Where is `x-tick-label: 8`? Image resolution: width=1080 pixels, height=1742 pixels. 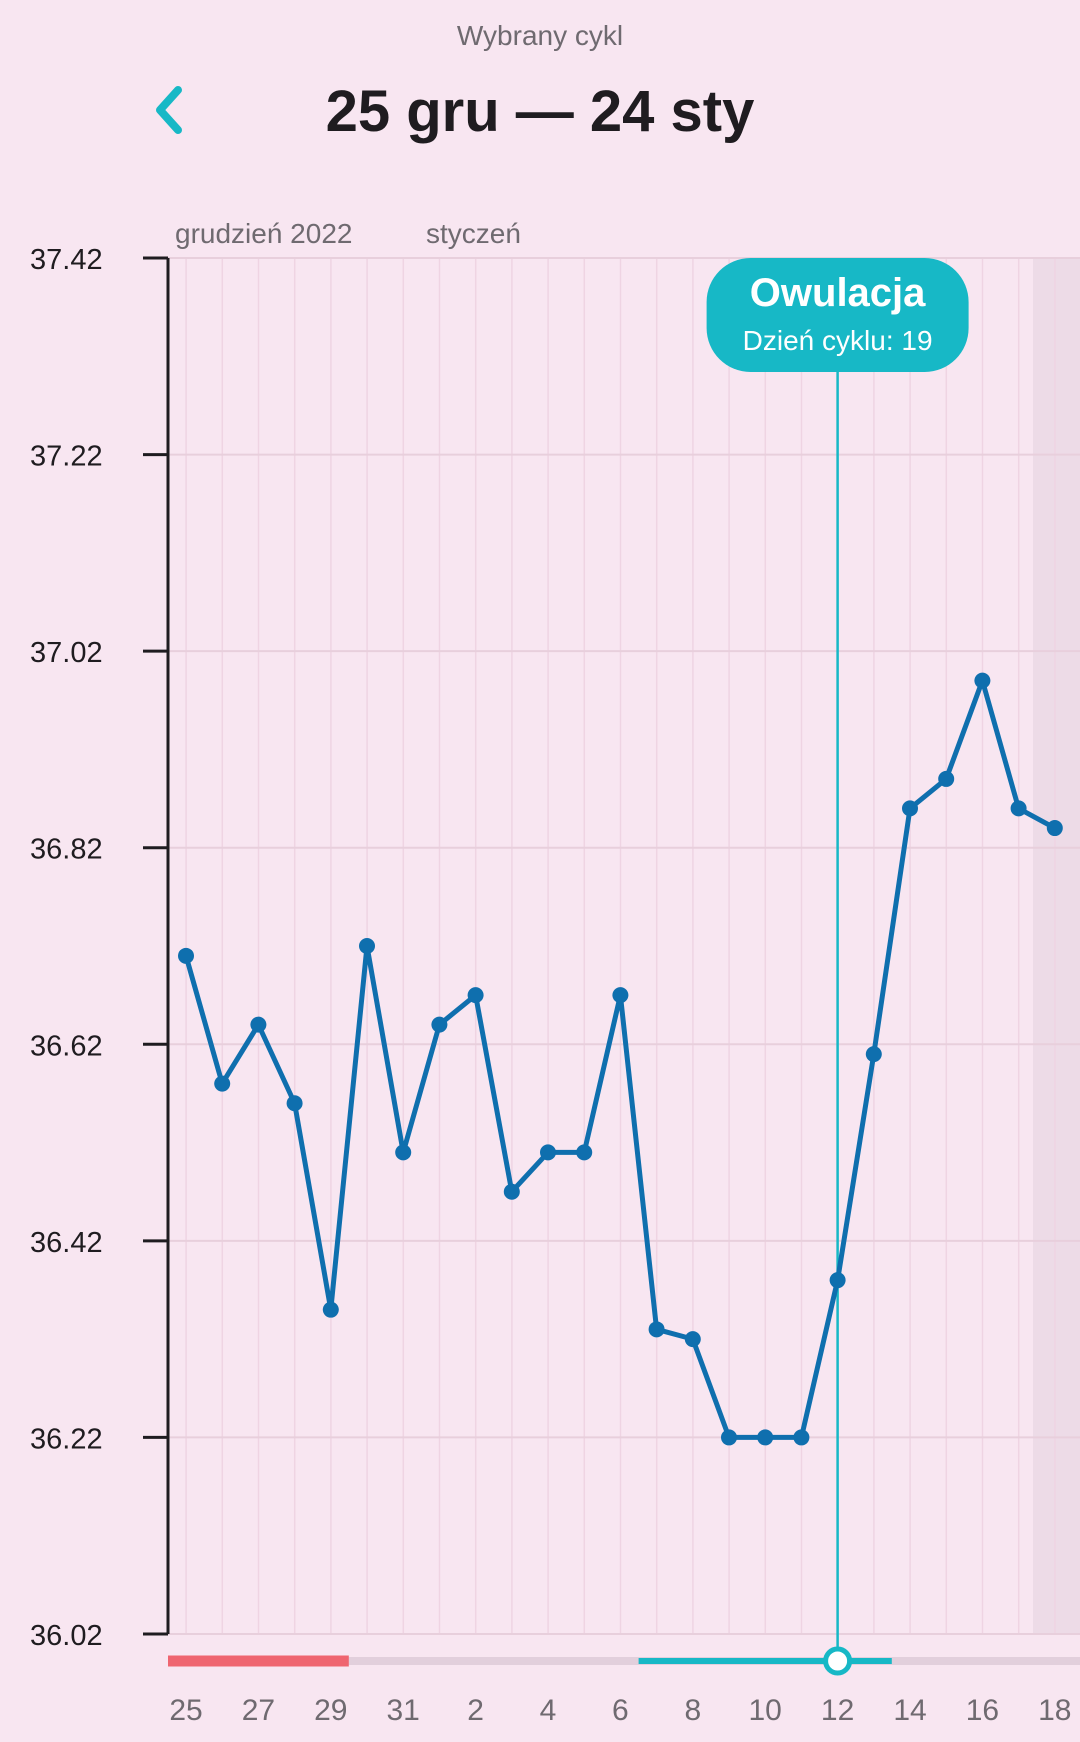
x-tick-label: 8 is located at coordinates (692, 1710).